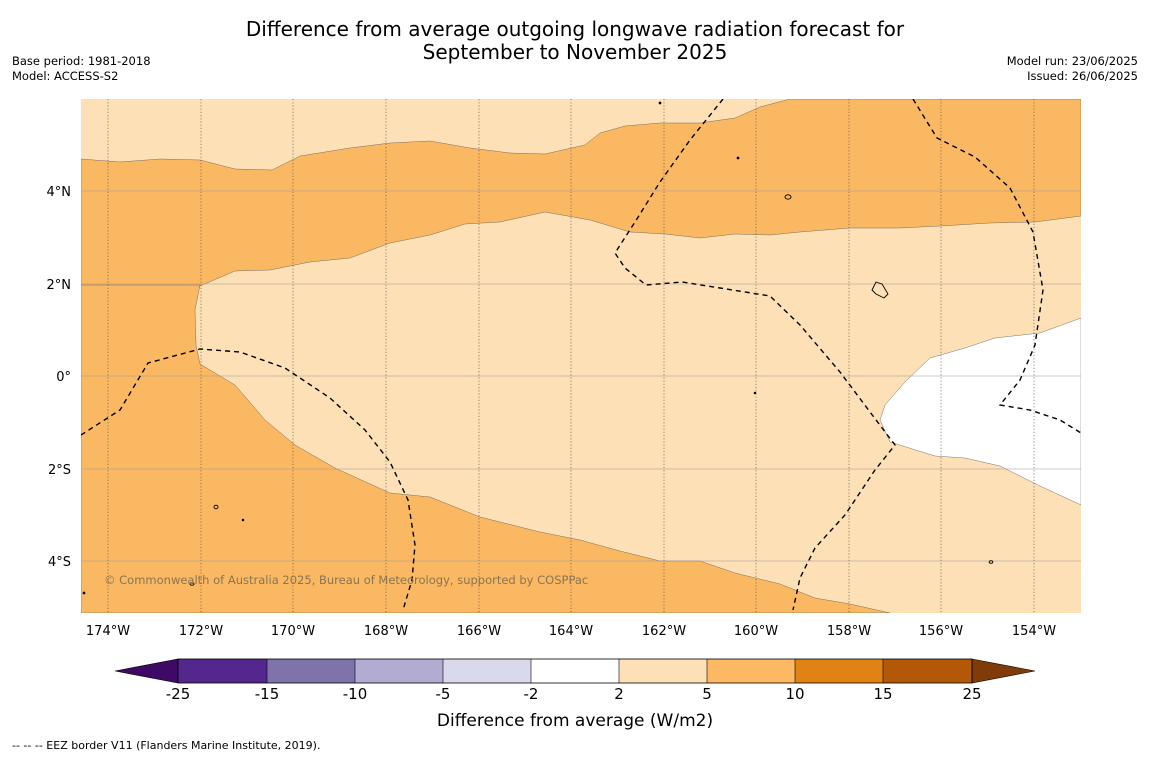 The height and width of the screenshot is (758, 1150). Describe the element at coordinates (1072, 61) in the screenshot. I see `model-run: Model run: 23/06/2025` at that location.